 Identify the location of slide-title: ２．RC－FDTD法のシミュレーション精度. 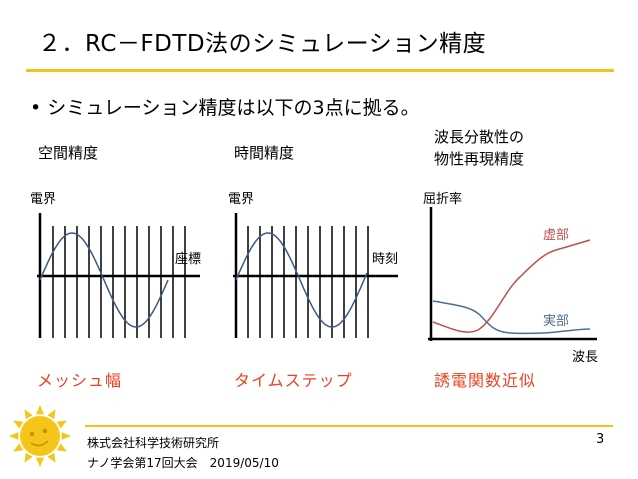
(262, 44).